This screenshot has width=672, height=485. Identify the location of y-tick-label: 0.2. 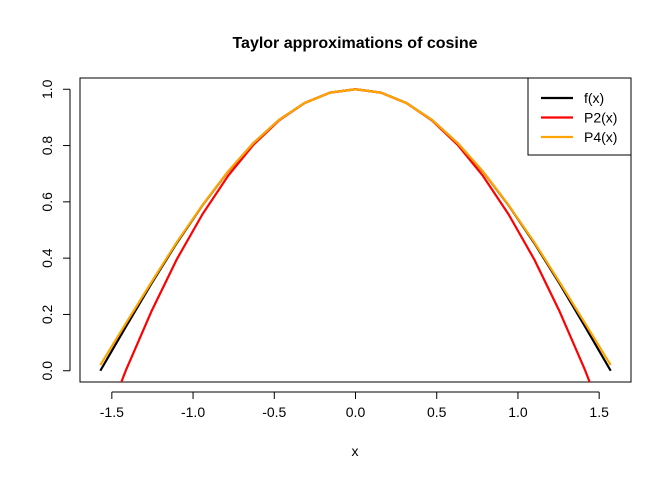
(47, 315).